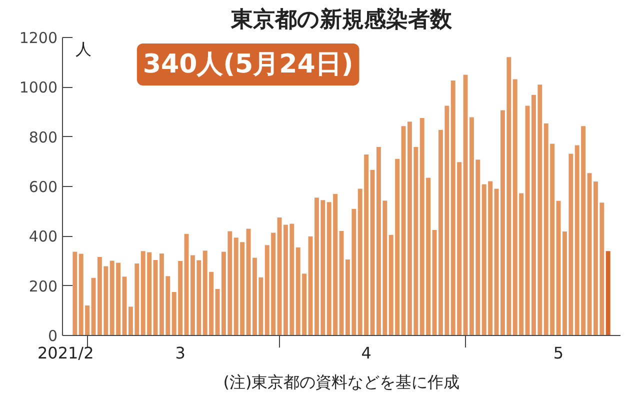  What do you see at coordinates (43, 237) in the screenshot?
I see `y-tick-label: 400` at bounding box center [43, 237].